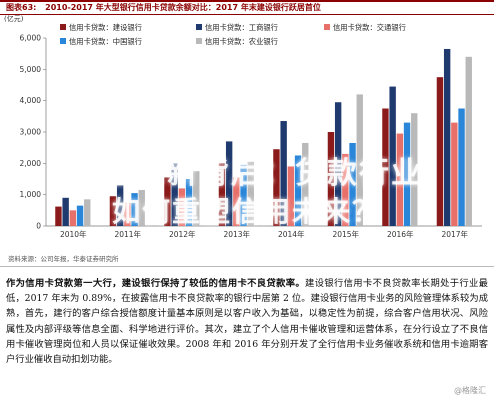 This screenshot has height=400, width=494. I want to click on y-tick-label: 3,000, so click(31, 132).